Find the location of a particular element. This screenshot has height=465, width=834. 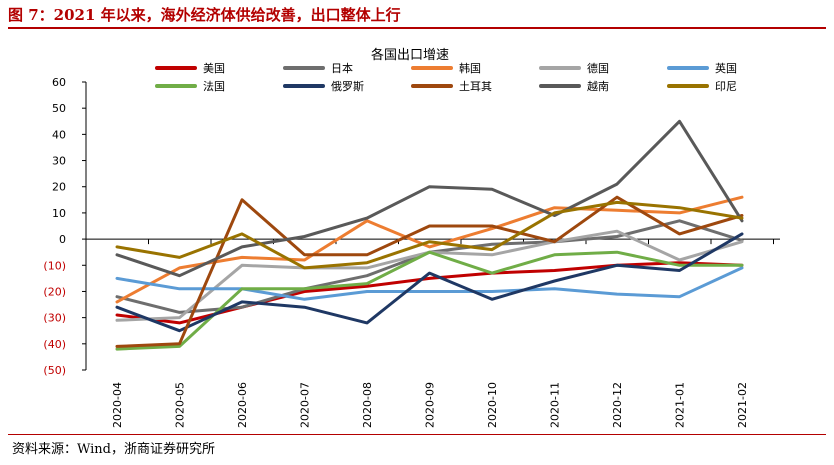

title-rule is located at coordinates (417, 28).